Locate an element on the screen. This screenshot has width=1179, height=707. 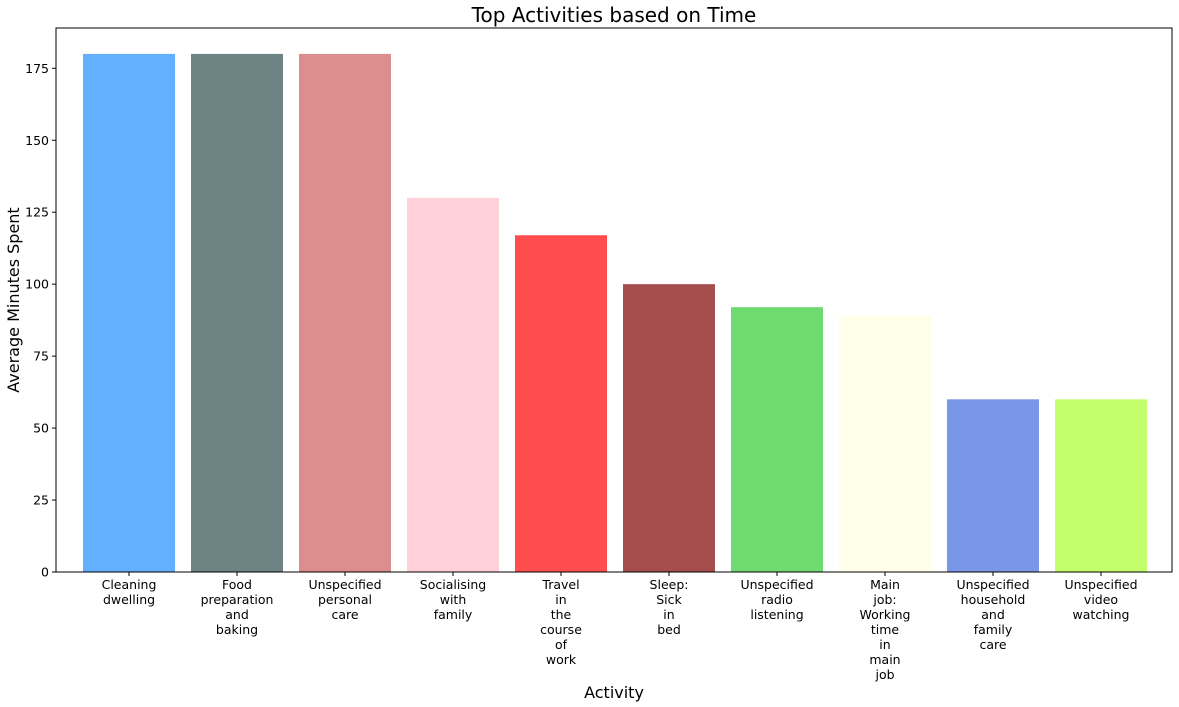
y-tick-label: 125 is located at coordinates (37, 212).